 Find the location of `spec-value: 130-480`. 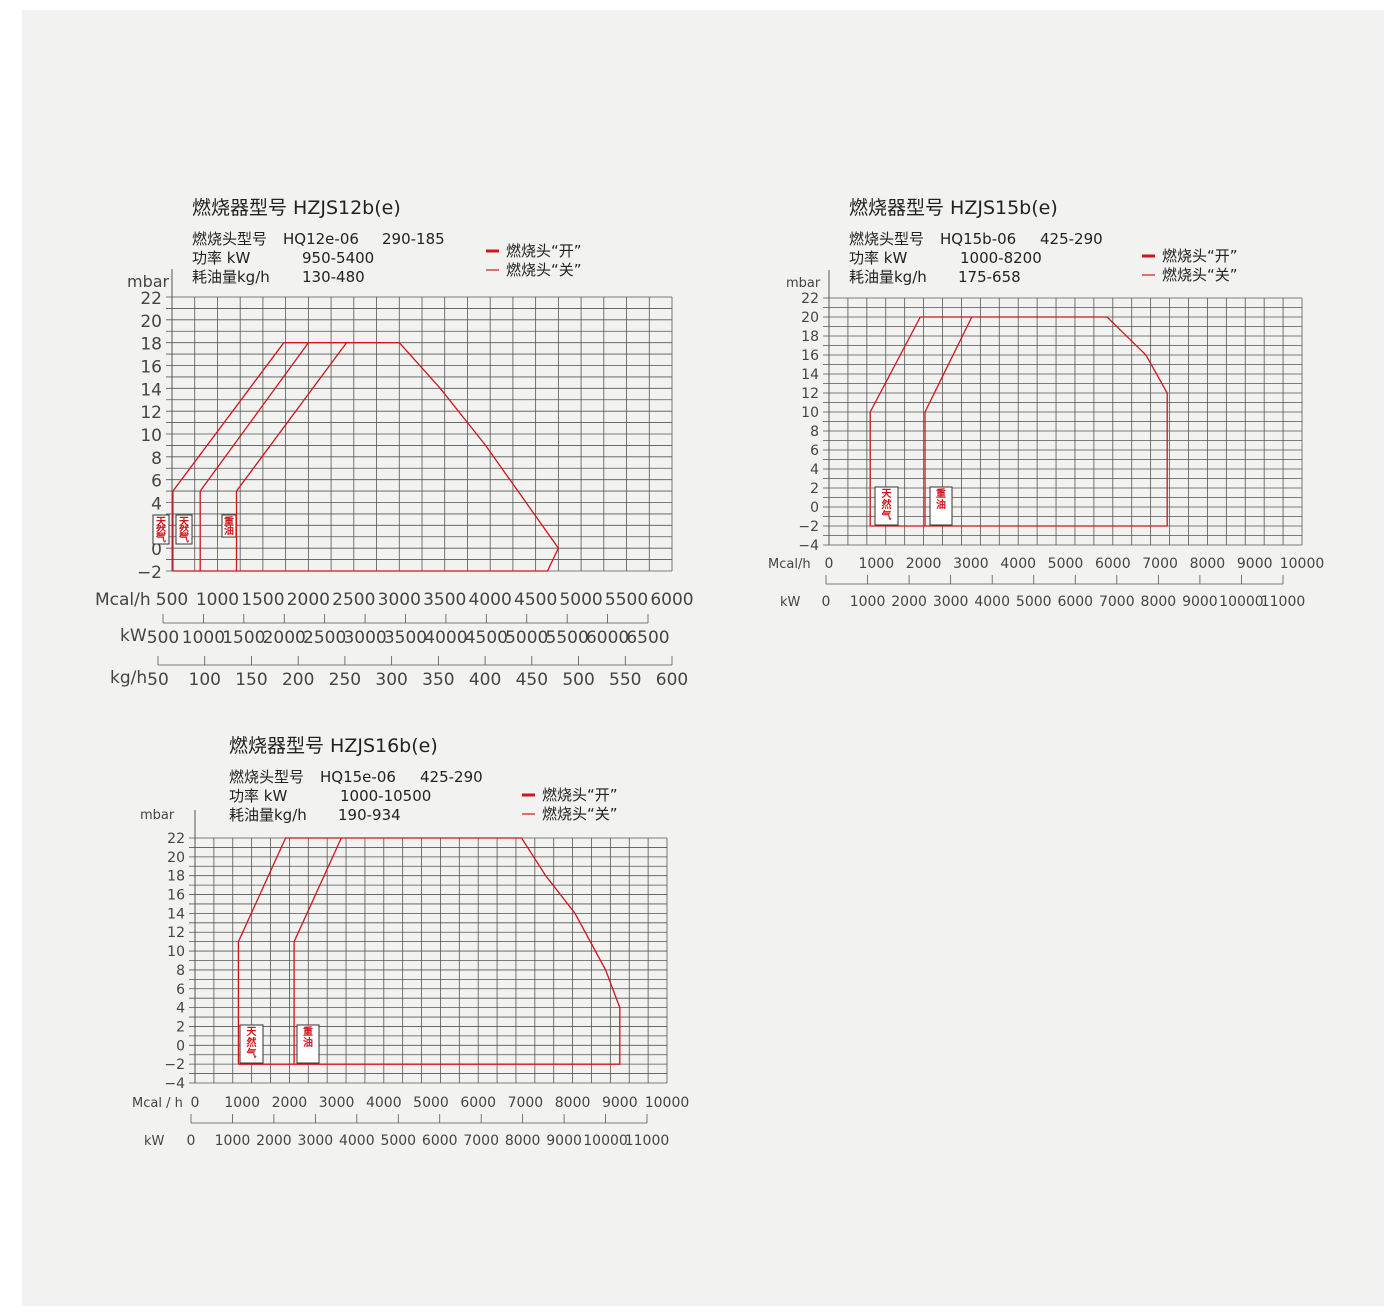

spec-value: 130-480 is located at coordinates (333, 277).